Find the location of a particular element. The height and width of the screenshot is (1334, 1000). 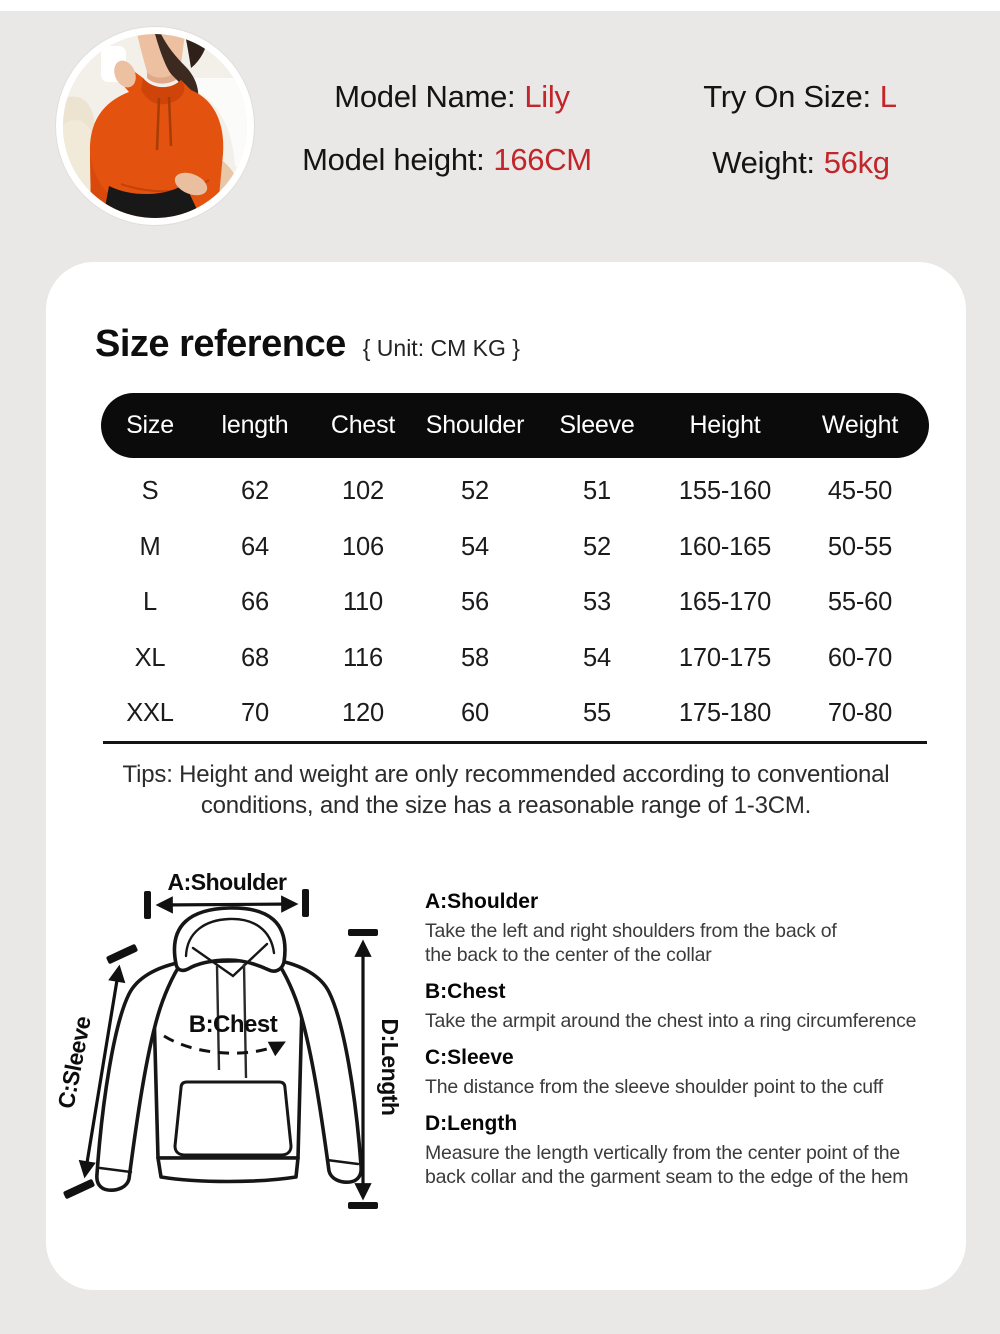

col-header-length: length is located at coordinates (255, 425).